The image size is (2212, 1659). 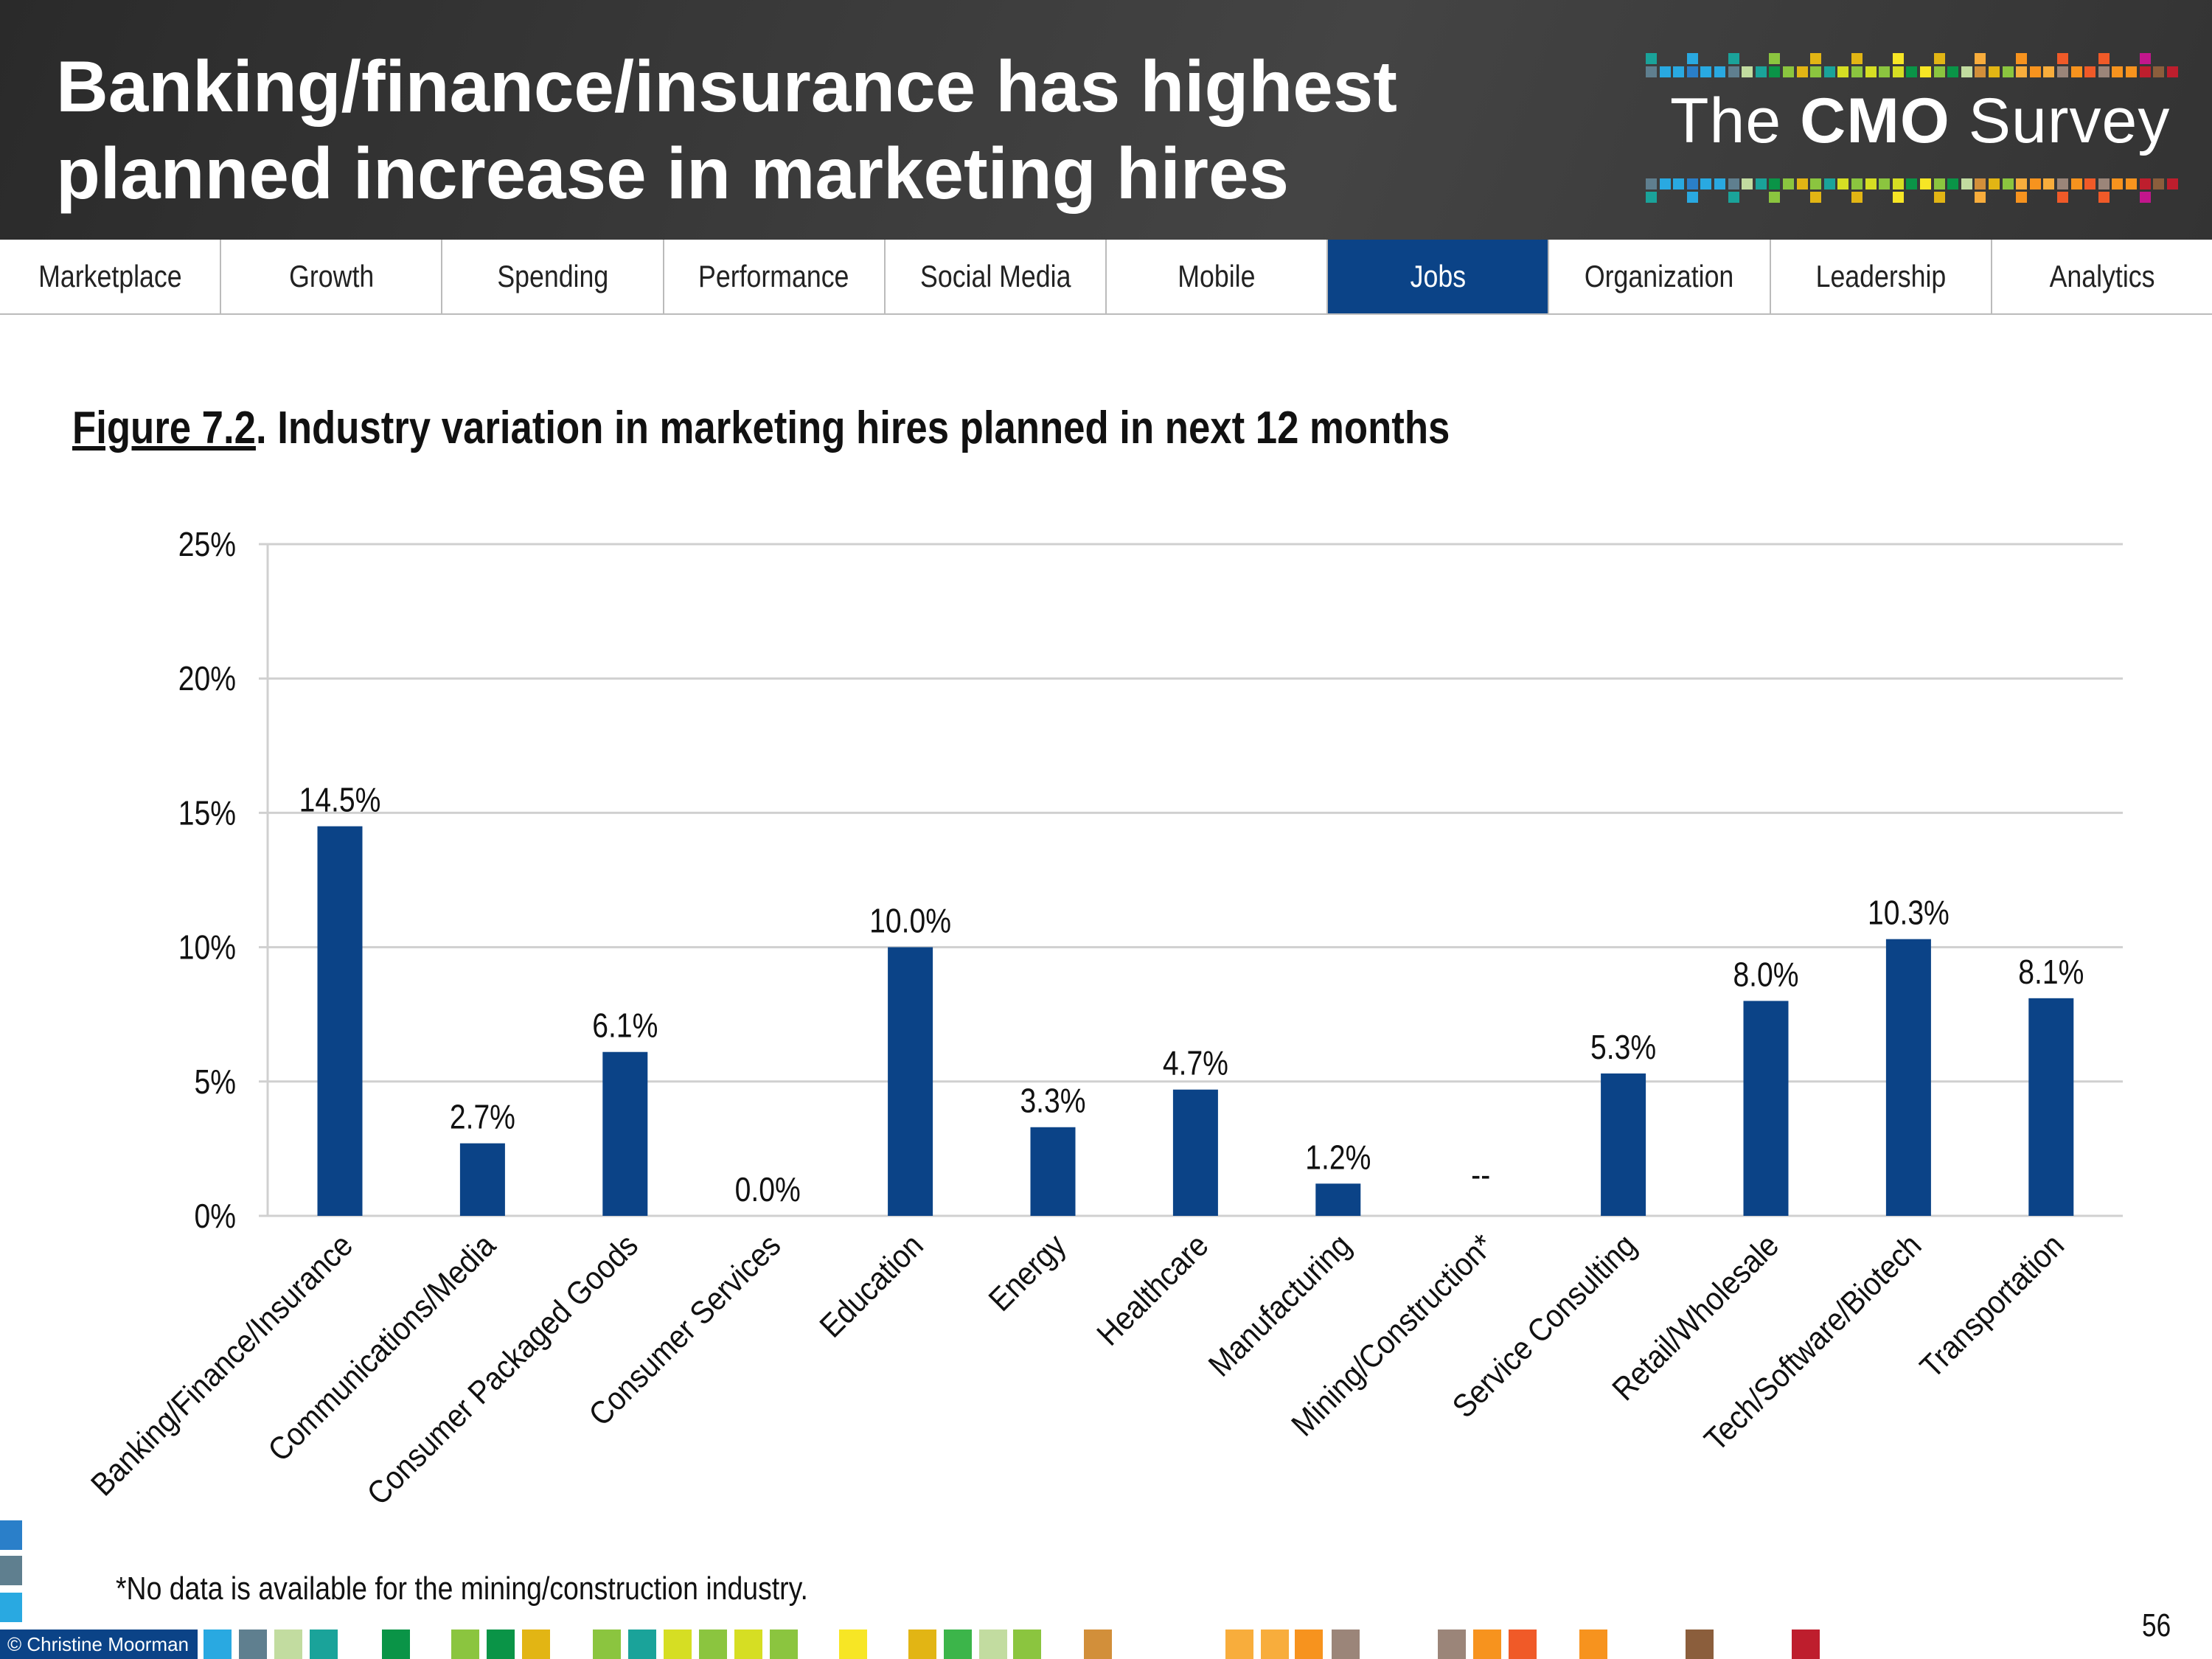 I want to click on data-label: 2.7%, so click(x=482, y=1118).